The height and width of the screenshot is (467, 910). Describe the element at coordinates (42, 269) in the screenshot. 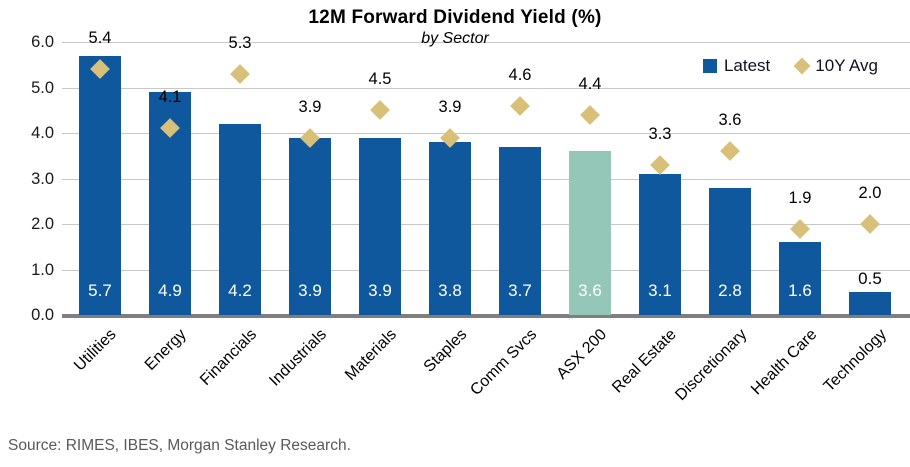

I see `y-tick-label: 1.0` at that location.